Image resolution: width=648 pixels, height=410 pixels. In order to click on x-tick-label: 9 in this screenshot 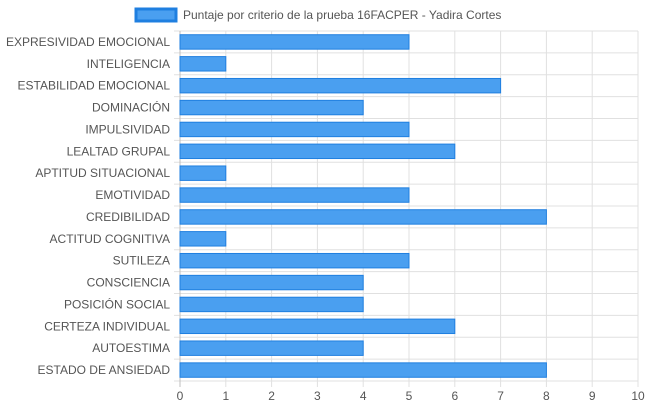, I will do `click(592, 396)`.